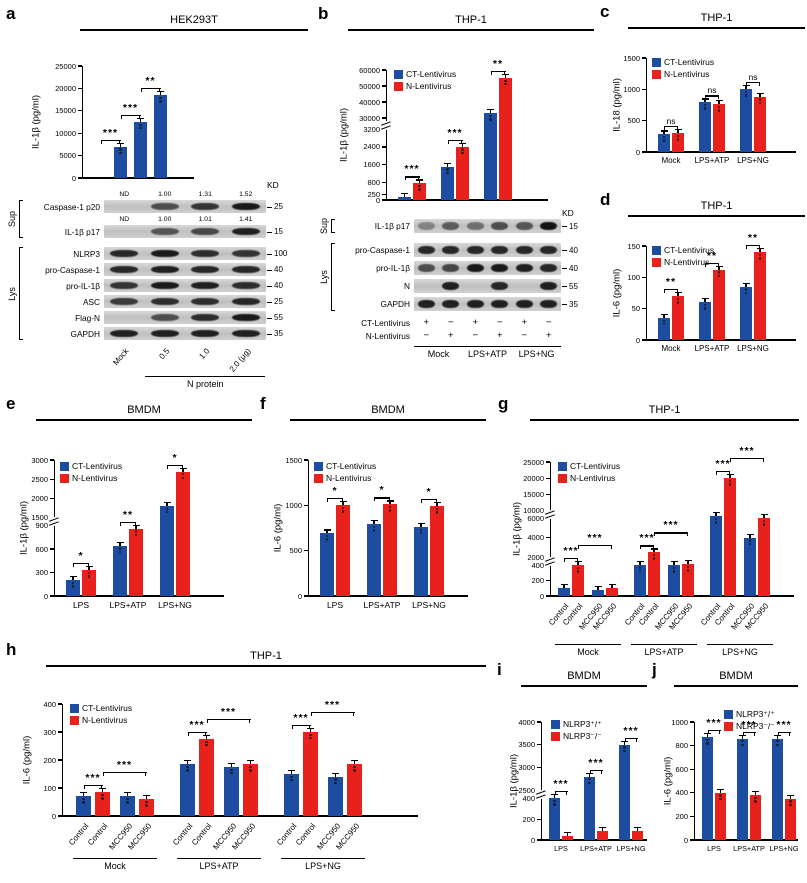 This screenshot has width=807, height=883. I want to click on tick-label: 600, so click(41, 549).